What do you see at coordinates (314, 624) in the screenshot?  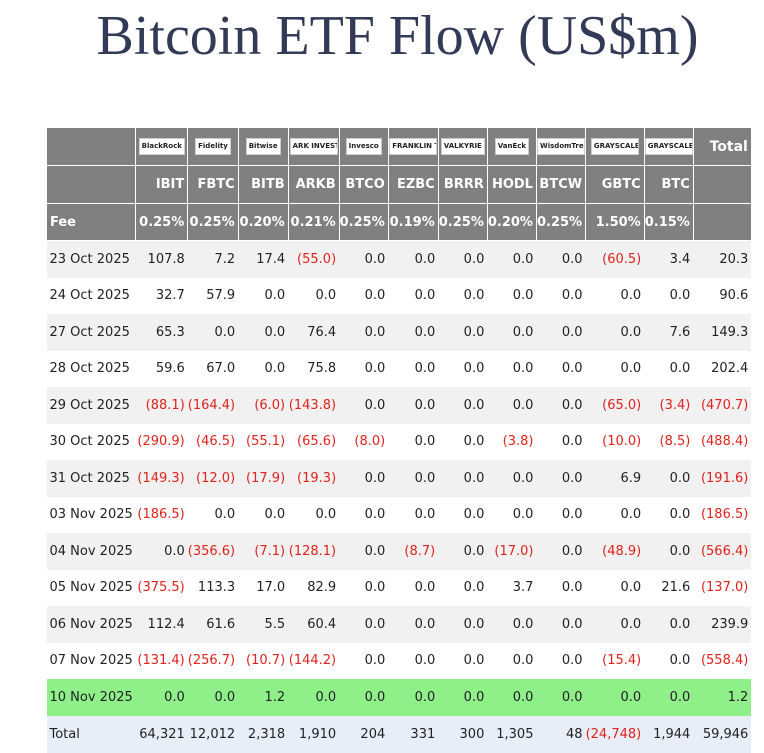 I see `flow-value: 60.4` at bounding box center [314, 624].